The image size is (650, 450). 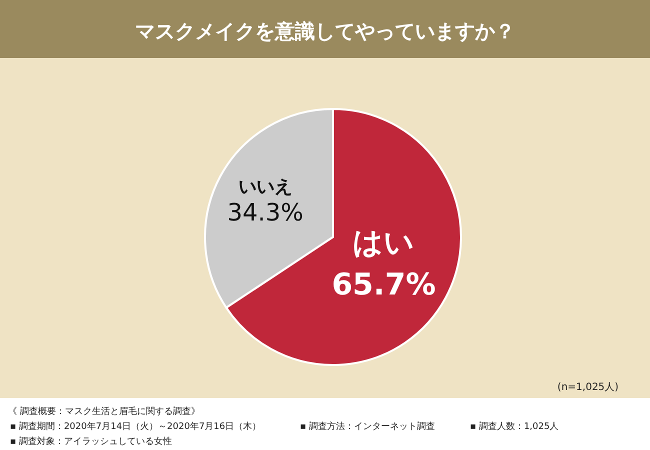 I want to click on slice-label: いいえ, so click(x=265, y=187).